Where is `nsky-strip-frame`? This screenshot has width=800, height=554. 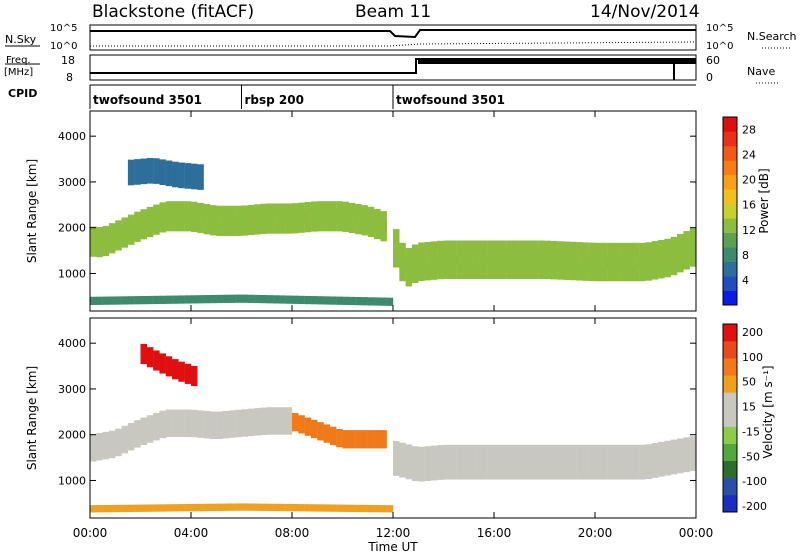
nsky-strip-frame is located at coordinates (393, 37).